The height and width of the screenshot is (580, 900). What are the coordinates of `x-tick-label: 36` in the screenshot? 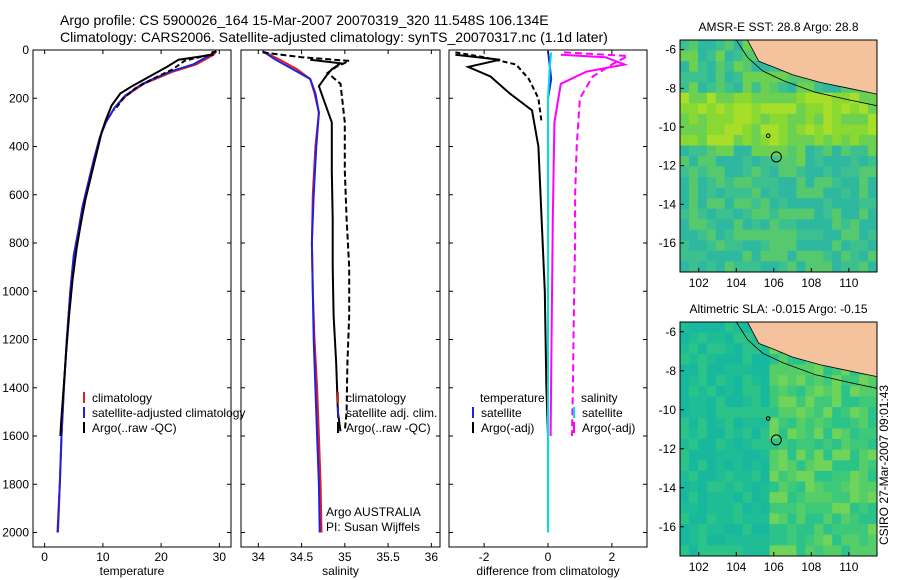 It's located at (432, 557).